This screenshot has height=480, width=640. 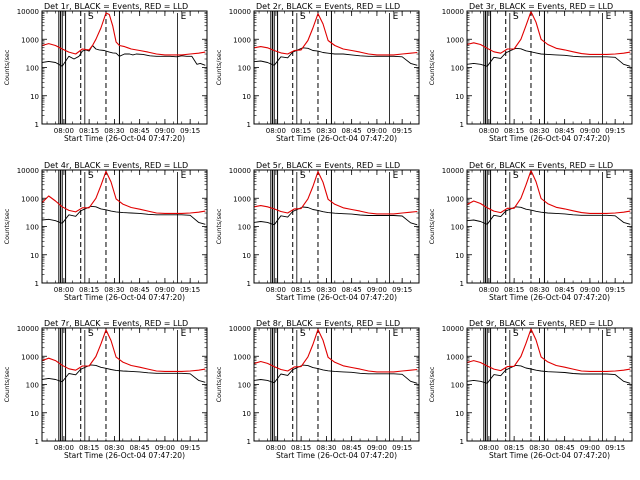 What do you see at coordinates (116, 165) in the screenshot?
I see `panel-title: Det 4r, BLACK = Events, RED = LLD` at bounding box center [116, 165].